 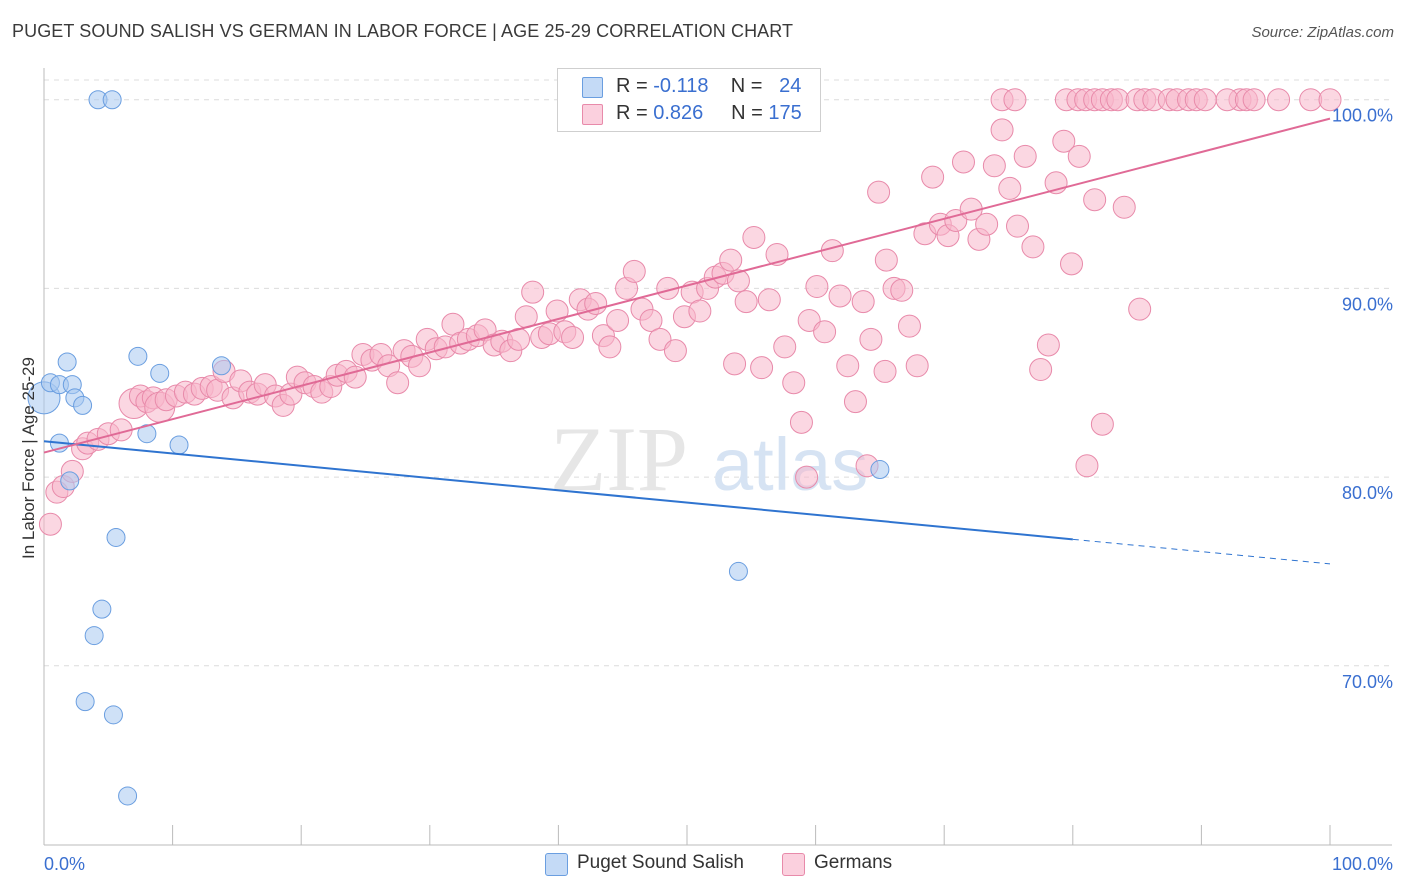 I want to click on legend-n-value: 175, so click(x=785, y=113).